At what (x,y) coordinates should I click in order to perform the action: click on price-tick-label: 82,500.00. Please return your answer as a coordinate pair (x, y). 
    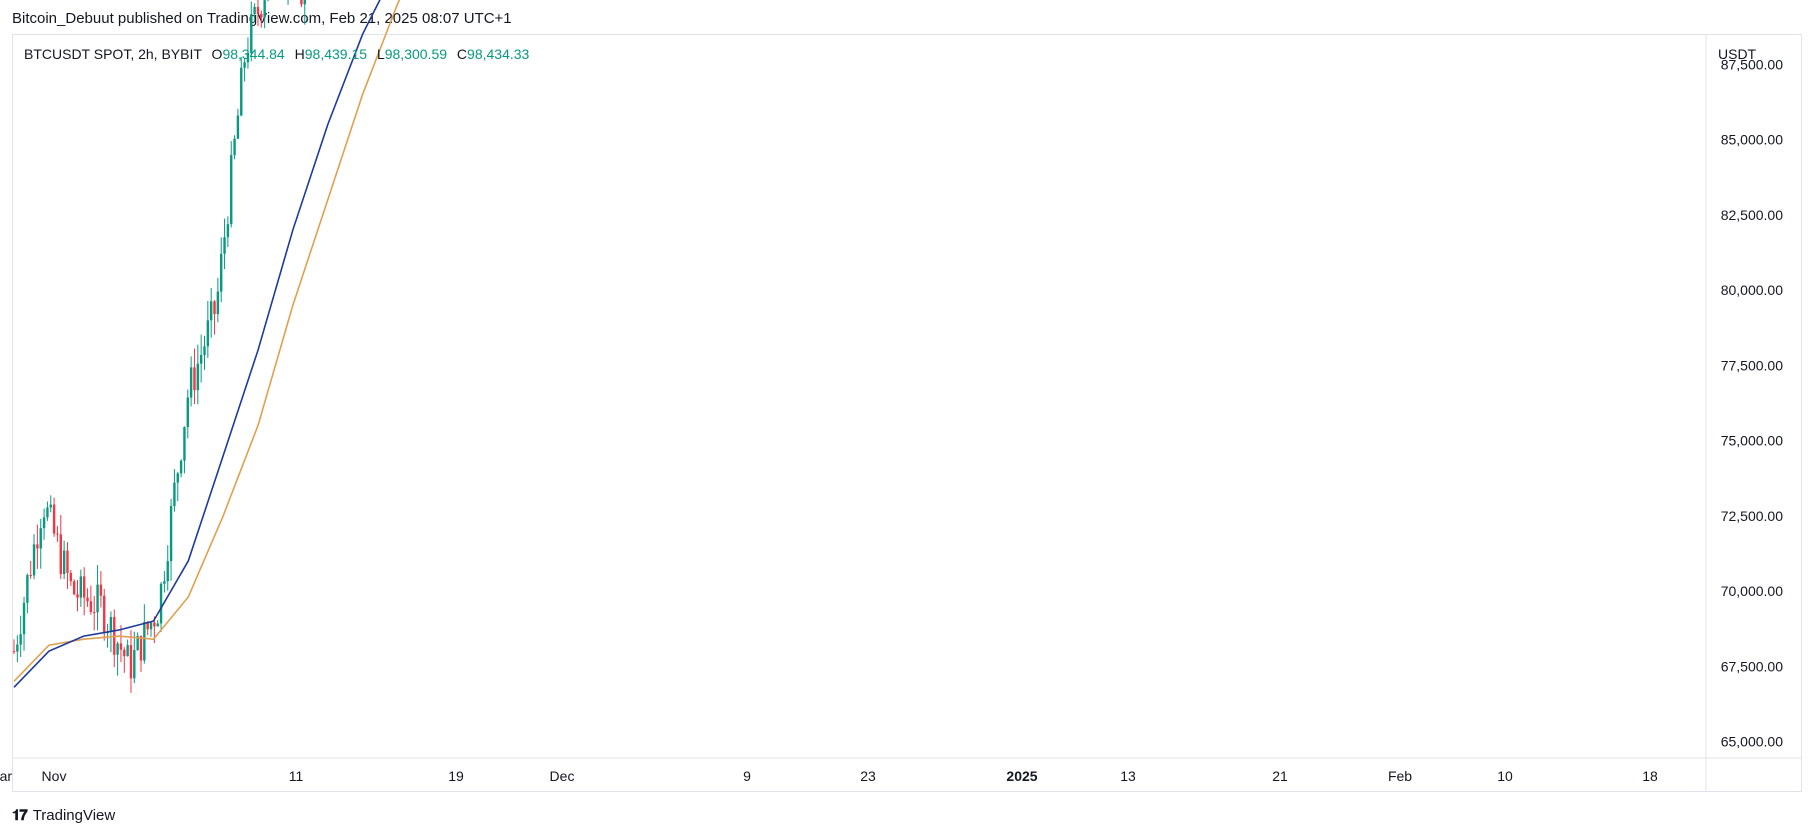
    Looking at the image, I should click on (1752, 215).